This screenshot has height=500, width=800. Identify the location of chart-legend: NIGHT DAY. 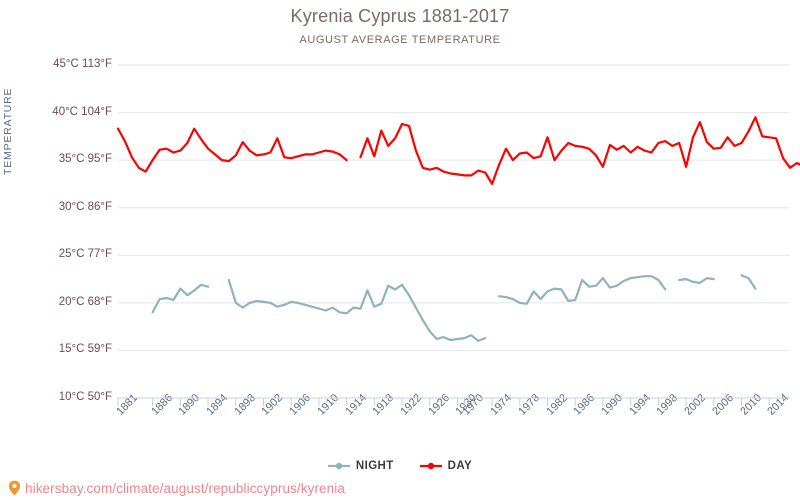
(400, 466).